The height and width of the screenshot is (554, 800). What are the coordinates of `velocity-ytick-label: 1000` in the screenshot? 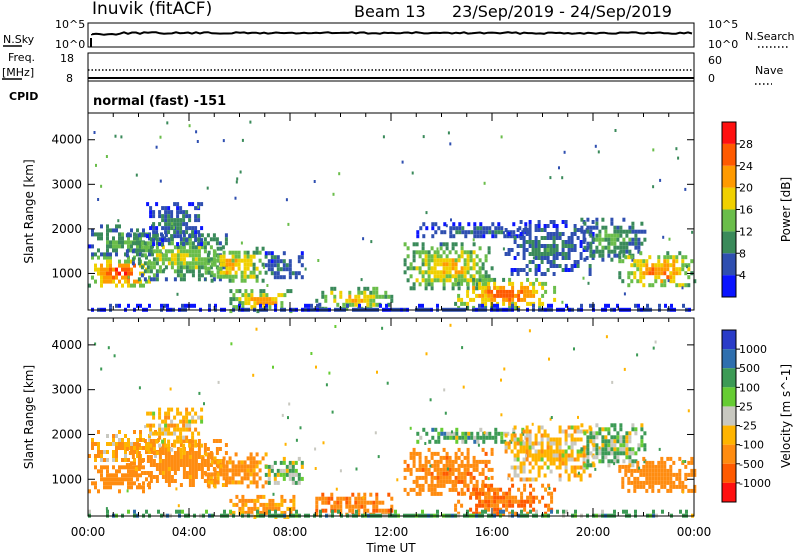 It's located at (66, 479).